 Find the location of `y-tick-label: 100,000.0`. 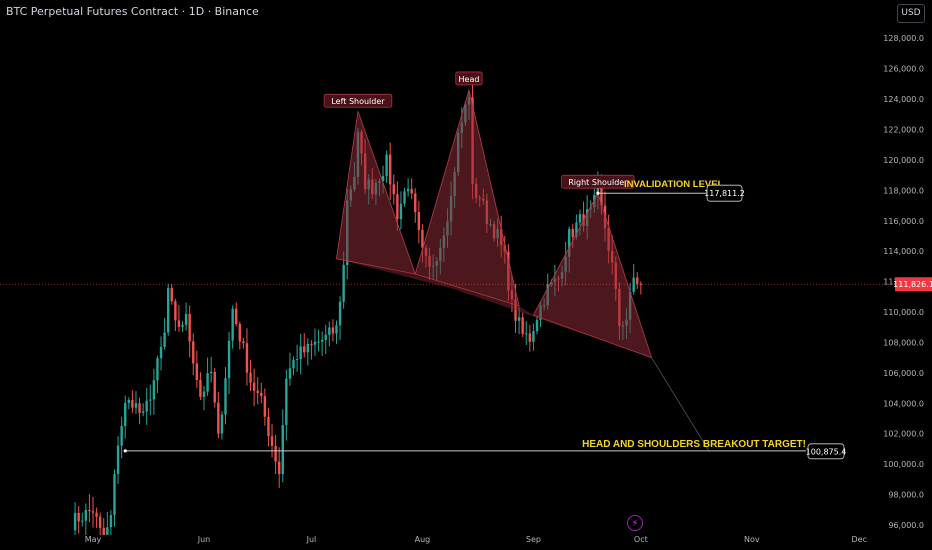

y-tick-label: 100,000.0 is located at coordinates (903, 464).